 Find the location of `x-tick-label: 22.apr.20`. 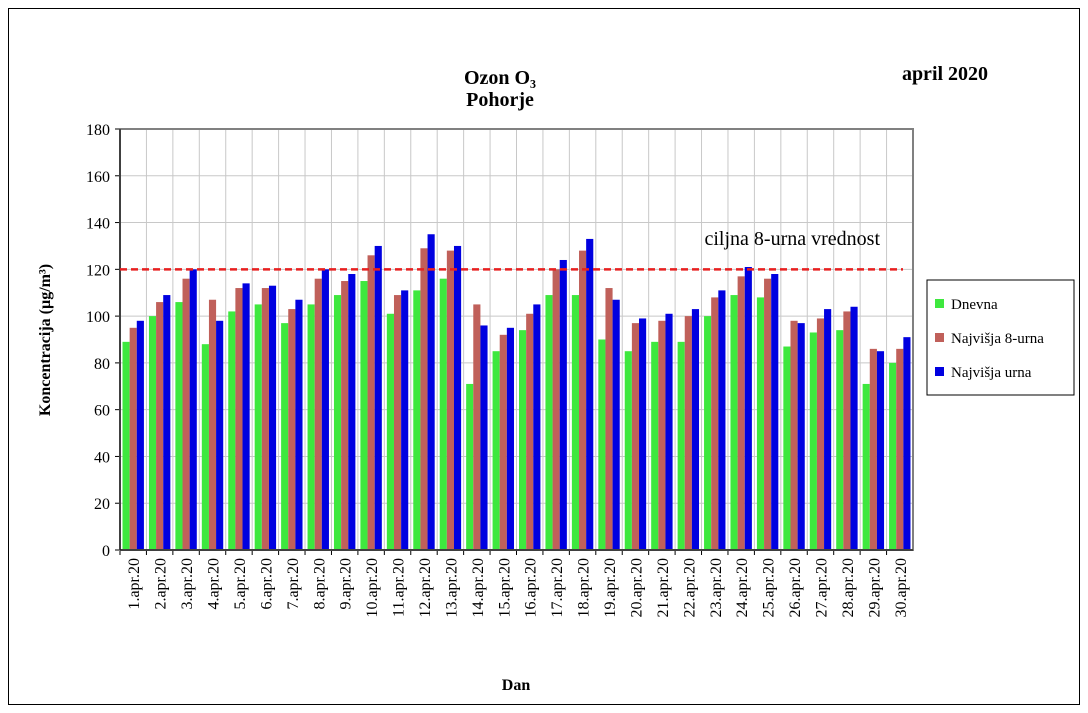

x-tick-label: 22.apr.20 is located at coordinates (689, 588).